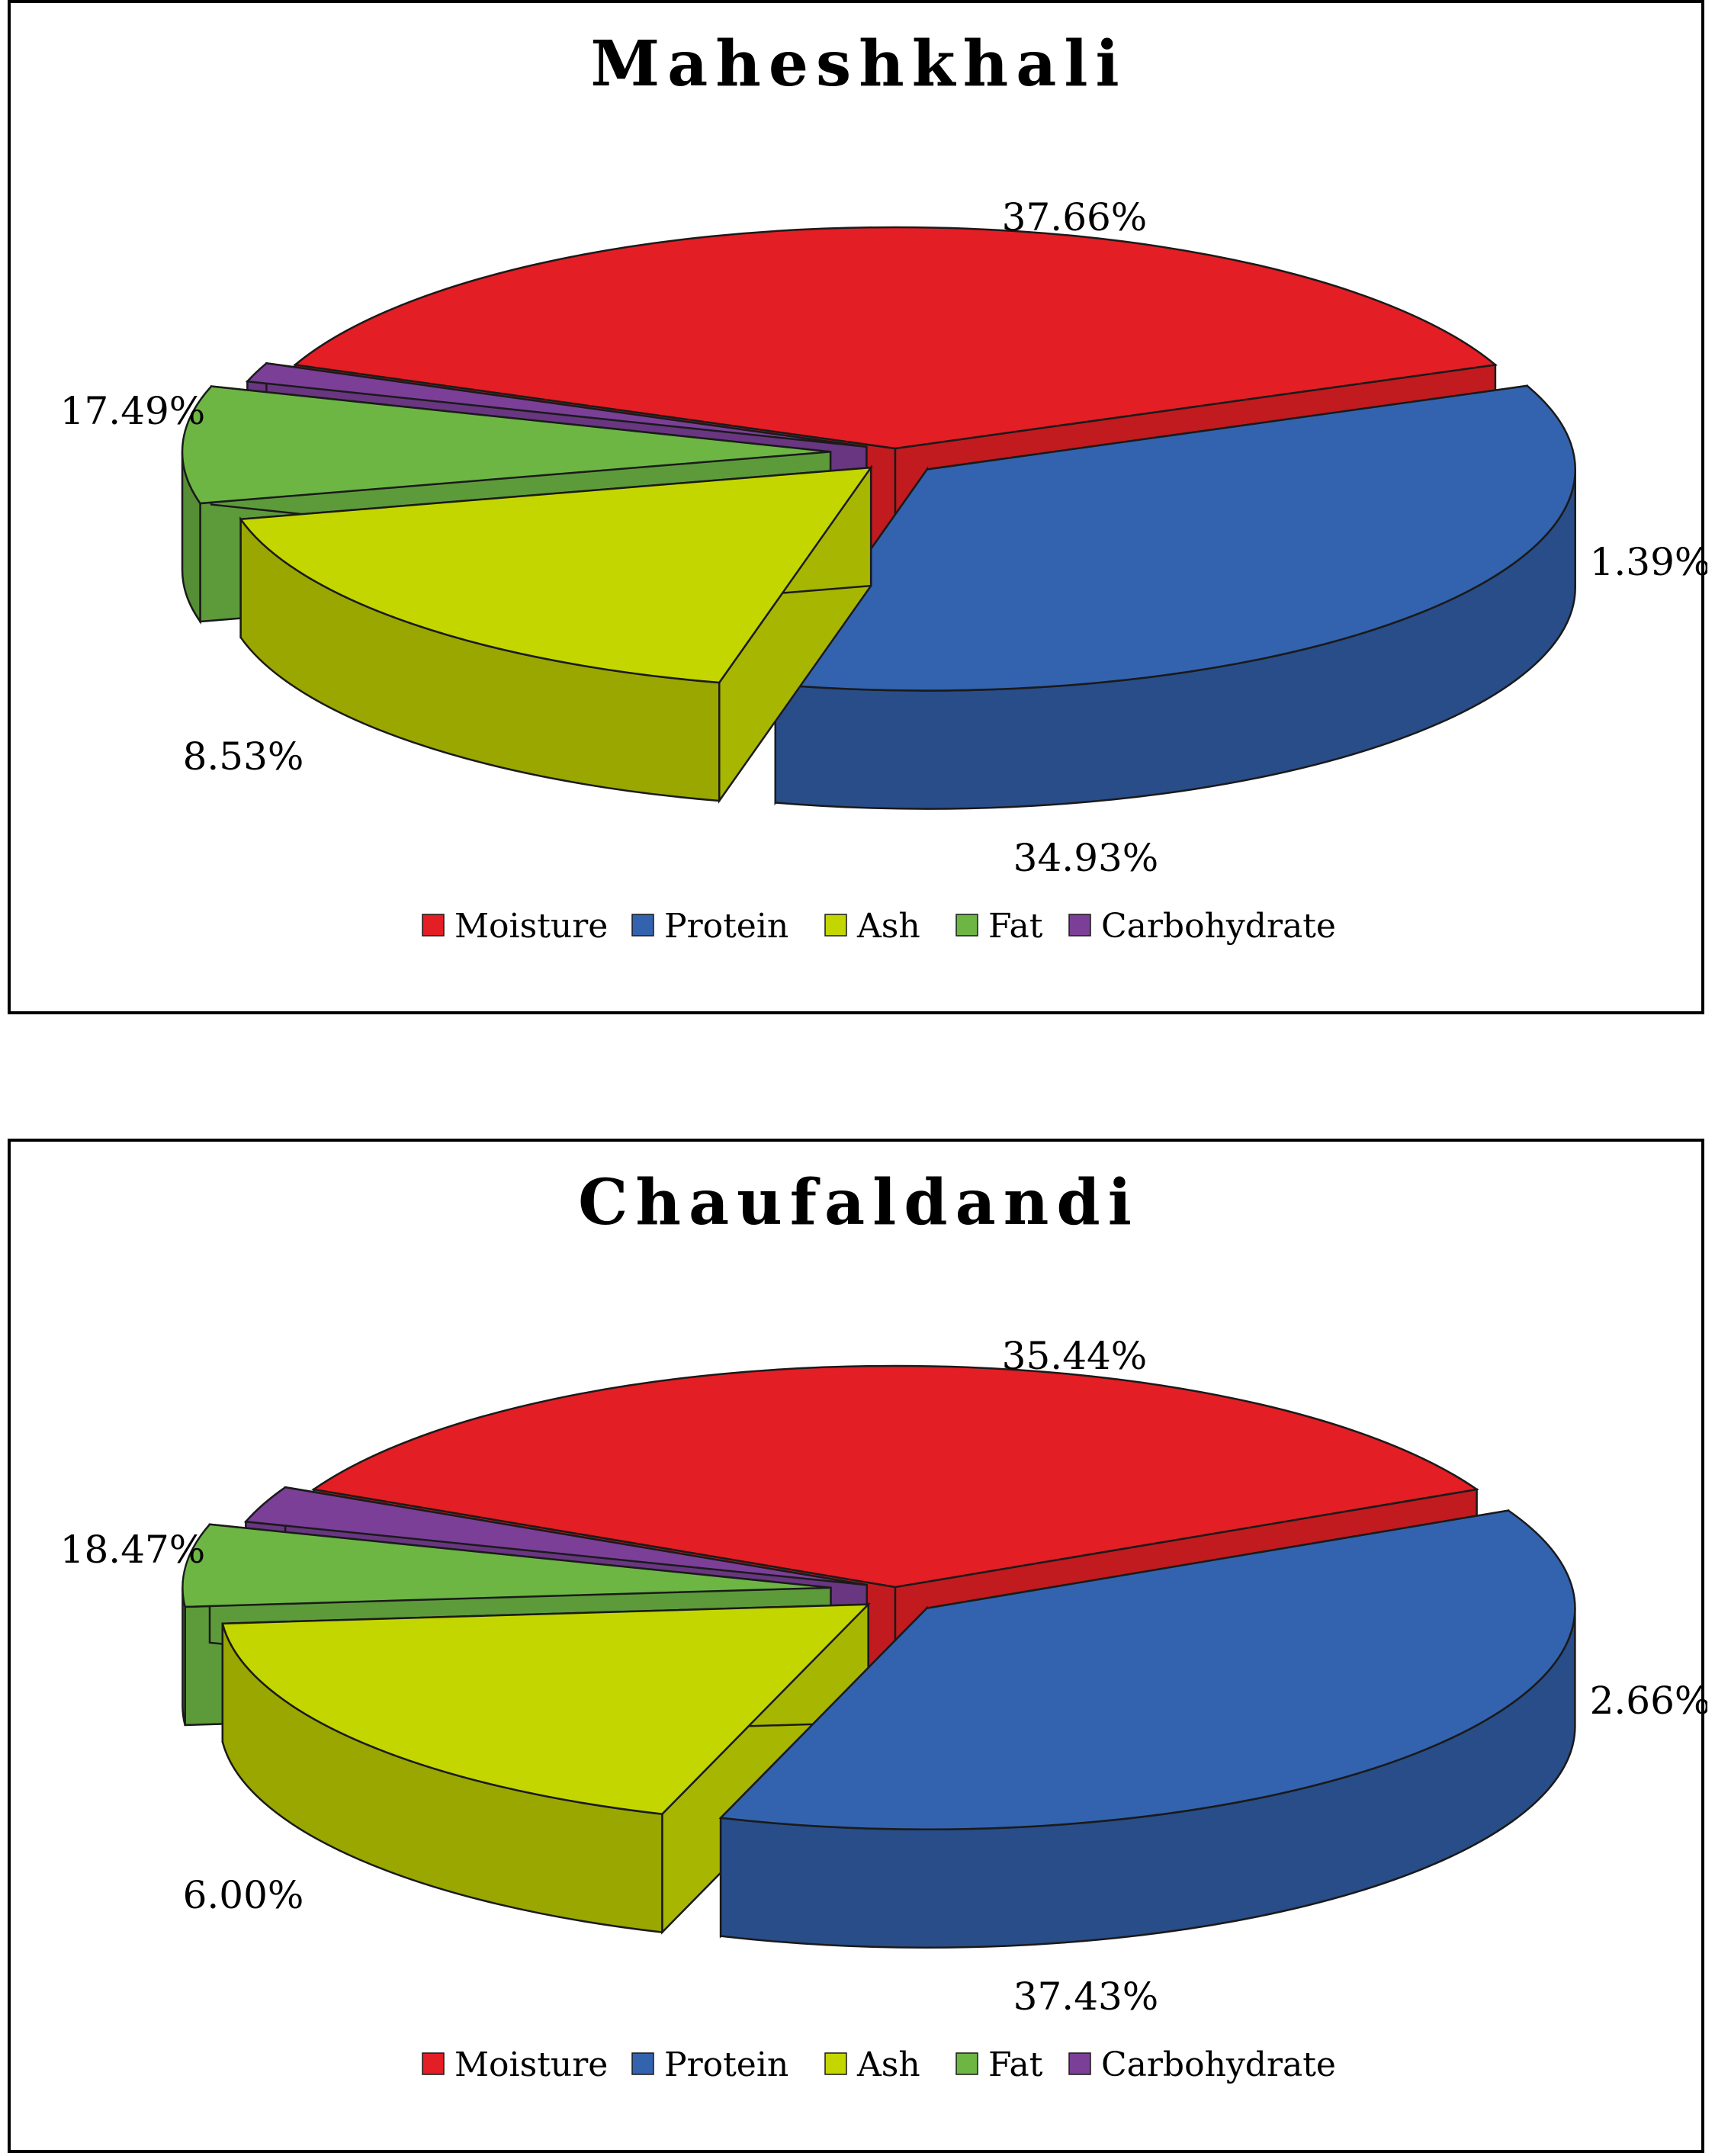 Image resolution: width=1715 pixels, height=2156 pixels. Describe the element at coordinates (243, 756) in the screenshot. I see `data-label-fat: 8.53%` at that location.